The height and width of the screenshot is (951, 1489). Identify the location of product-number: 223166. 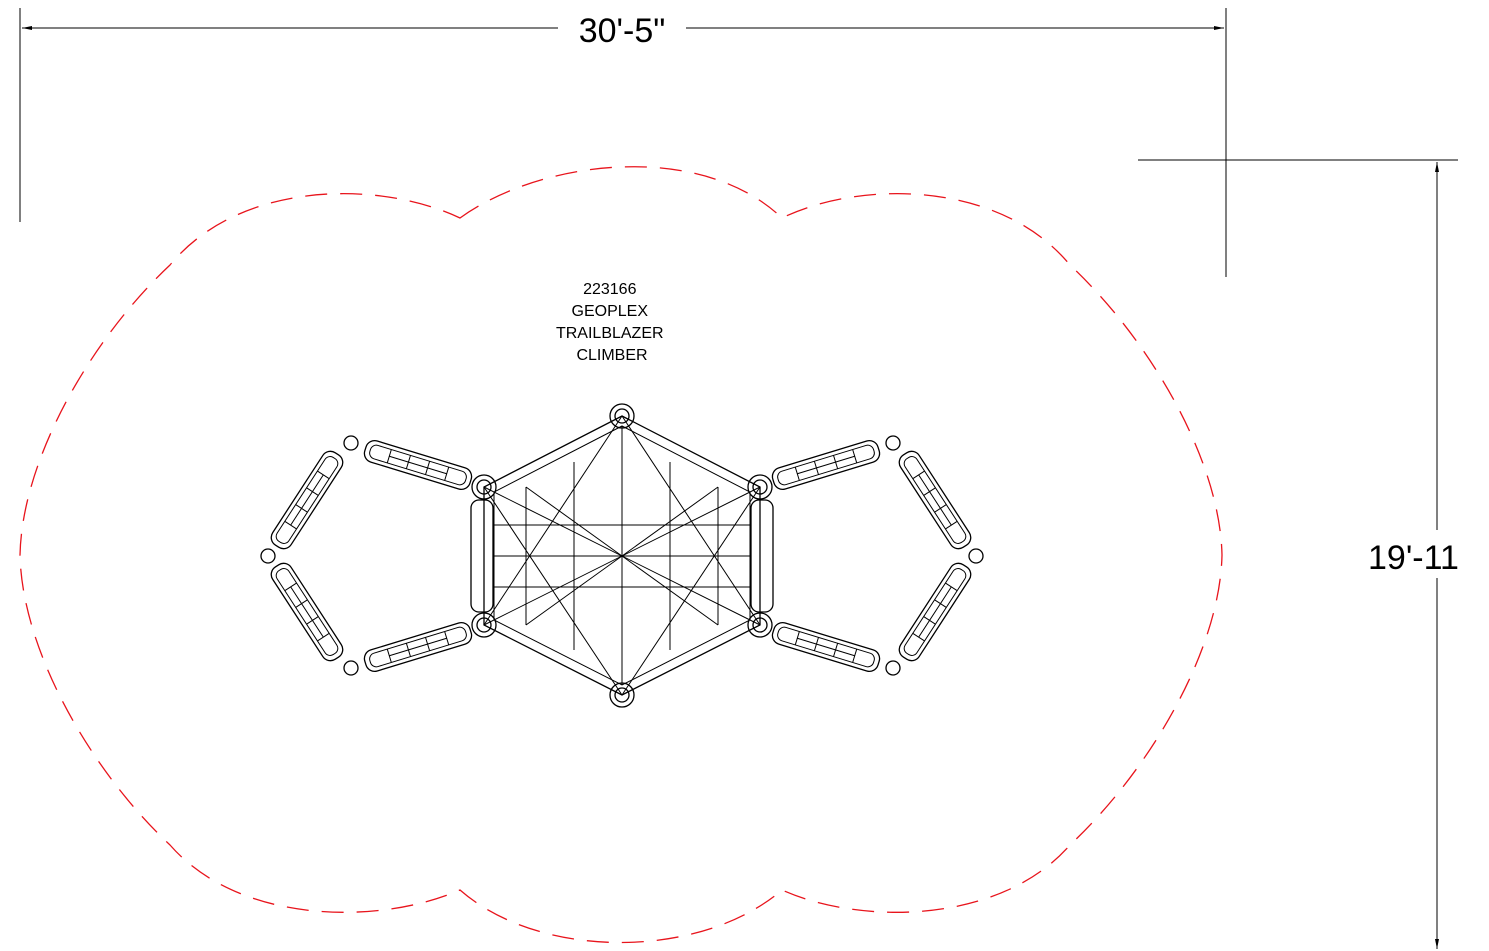
(609, 289).